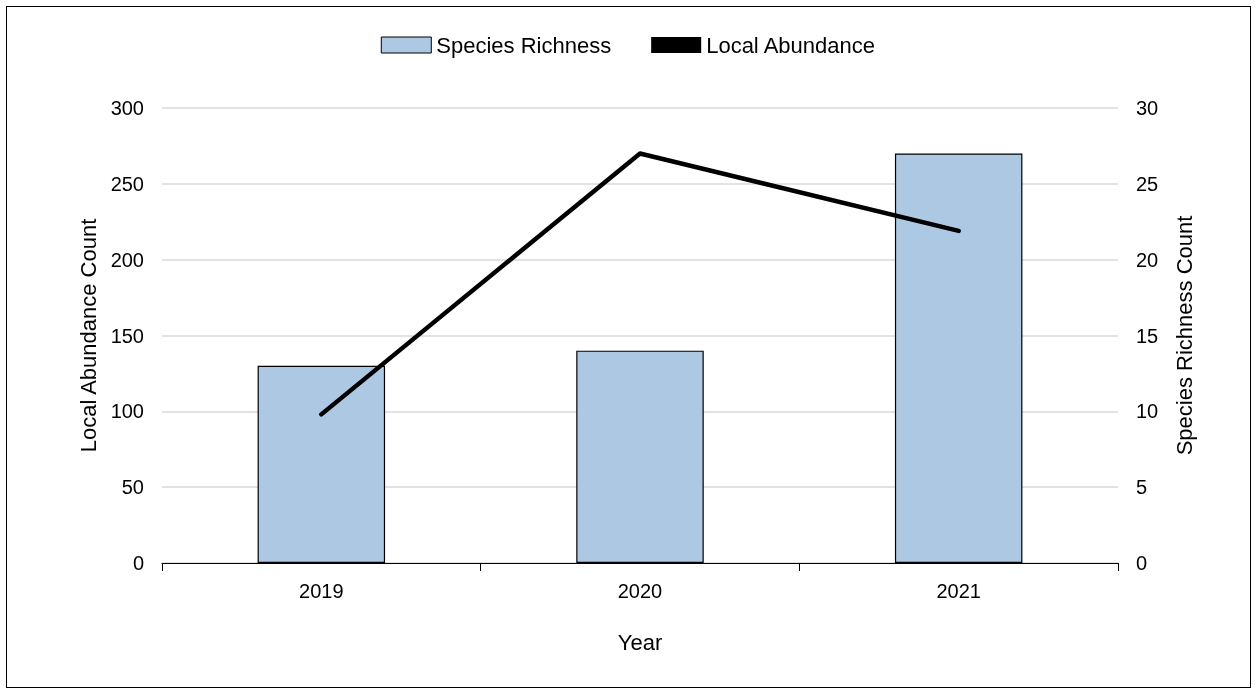 This screenshot has width=1259, height=696. Describe the element at coordinates (1142, 487) in the screenshot. I see `y2-tick-label: 5` at that location.